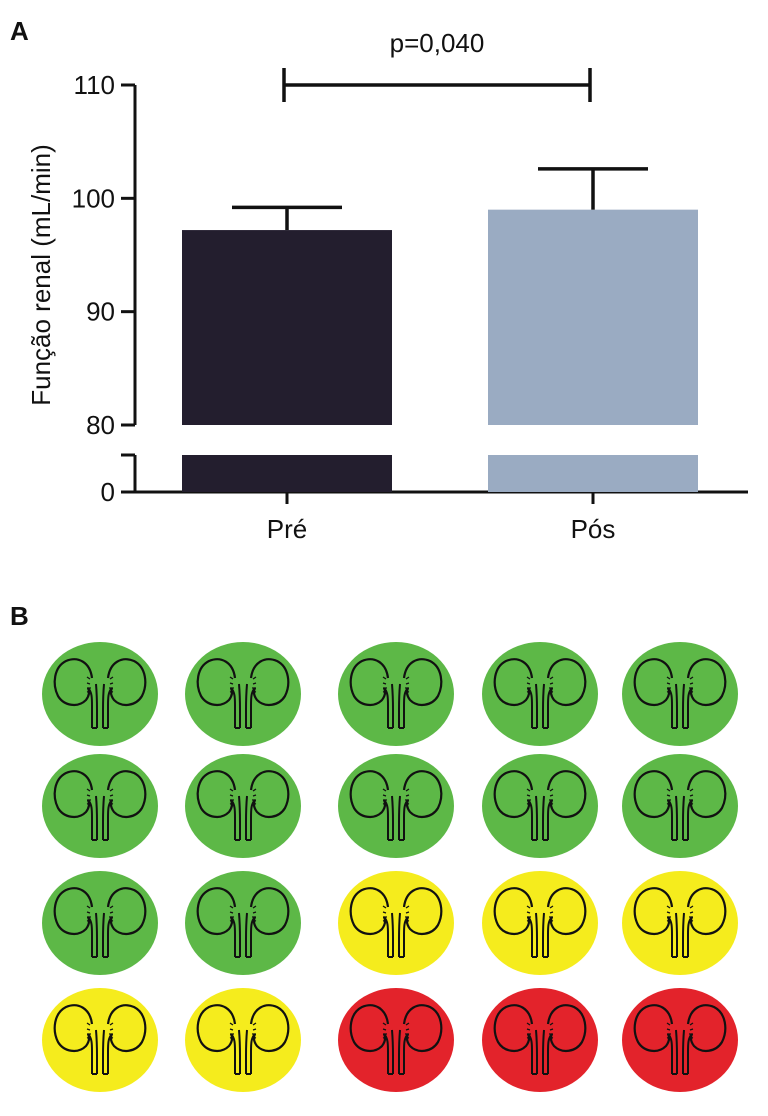 The image size is (768, 1116). What do you see at coordinates (108, 492) in the screenshot?
I see `y-tick-label: 0` at bounding box center [108, 492].